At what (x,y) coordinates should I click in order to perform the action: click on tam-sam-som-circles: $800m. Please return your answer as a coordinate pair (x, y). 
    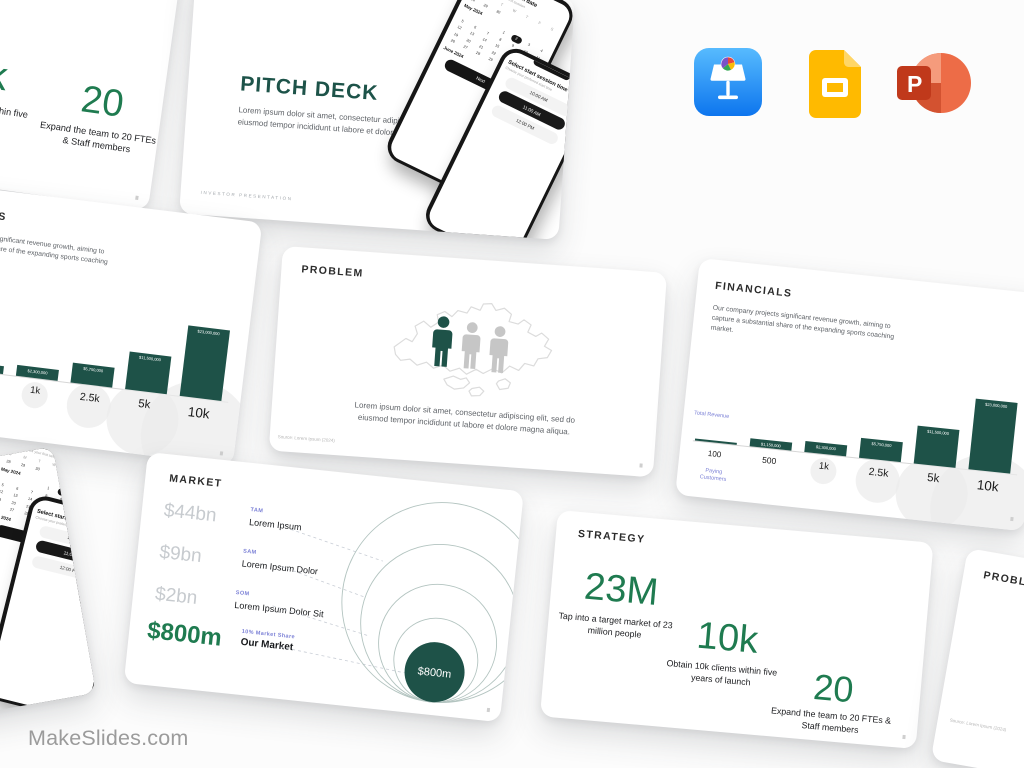
    Looking at the image, I should click on (398, 602).